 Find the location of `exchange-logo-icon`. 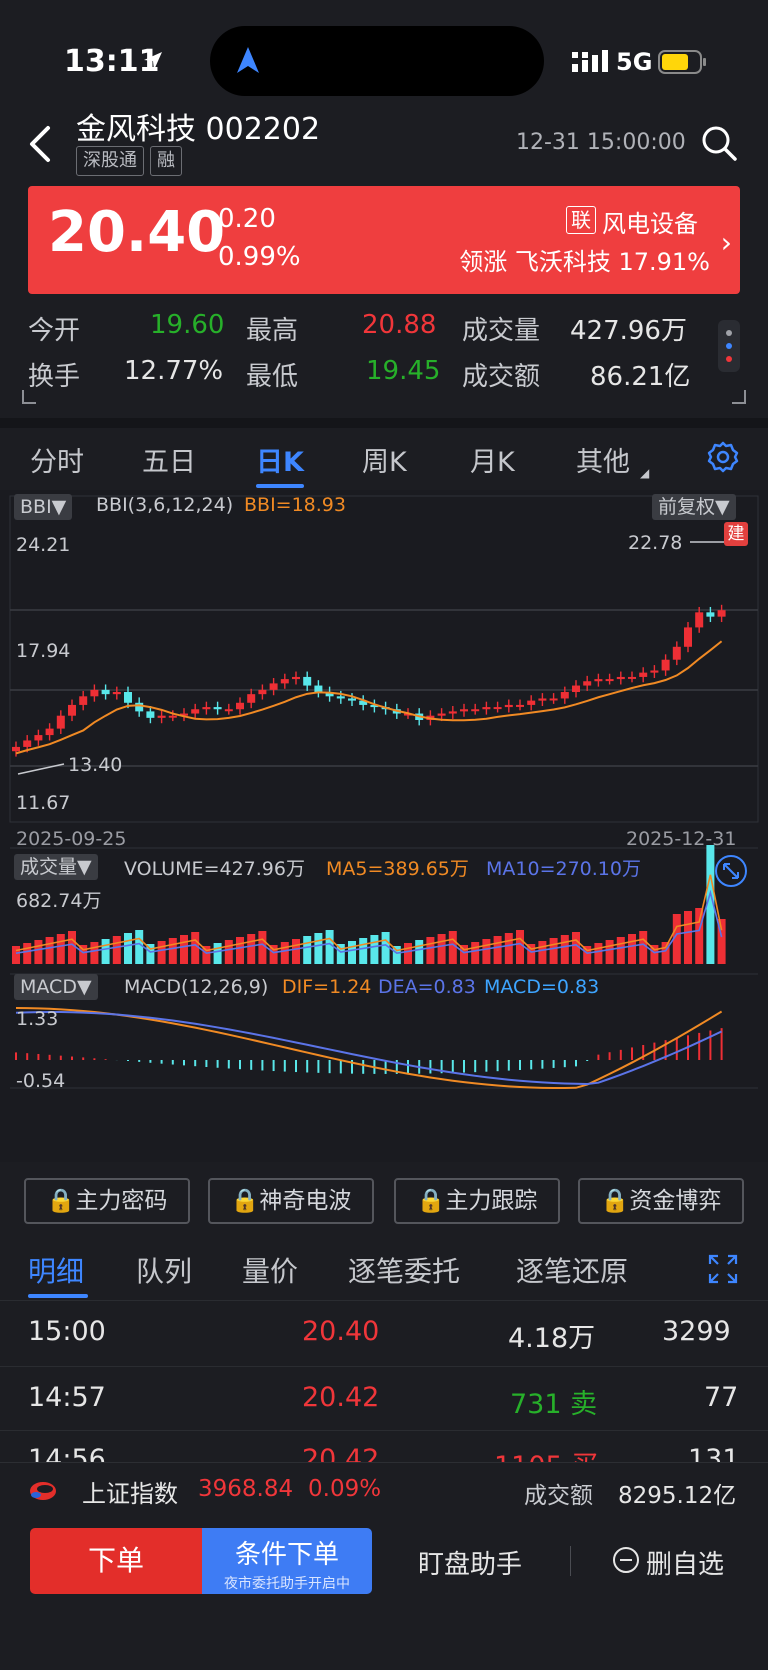

exchange-logo-icon is located at coordinates (43, 1493).